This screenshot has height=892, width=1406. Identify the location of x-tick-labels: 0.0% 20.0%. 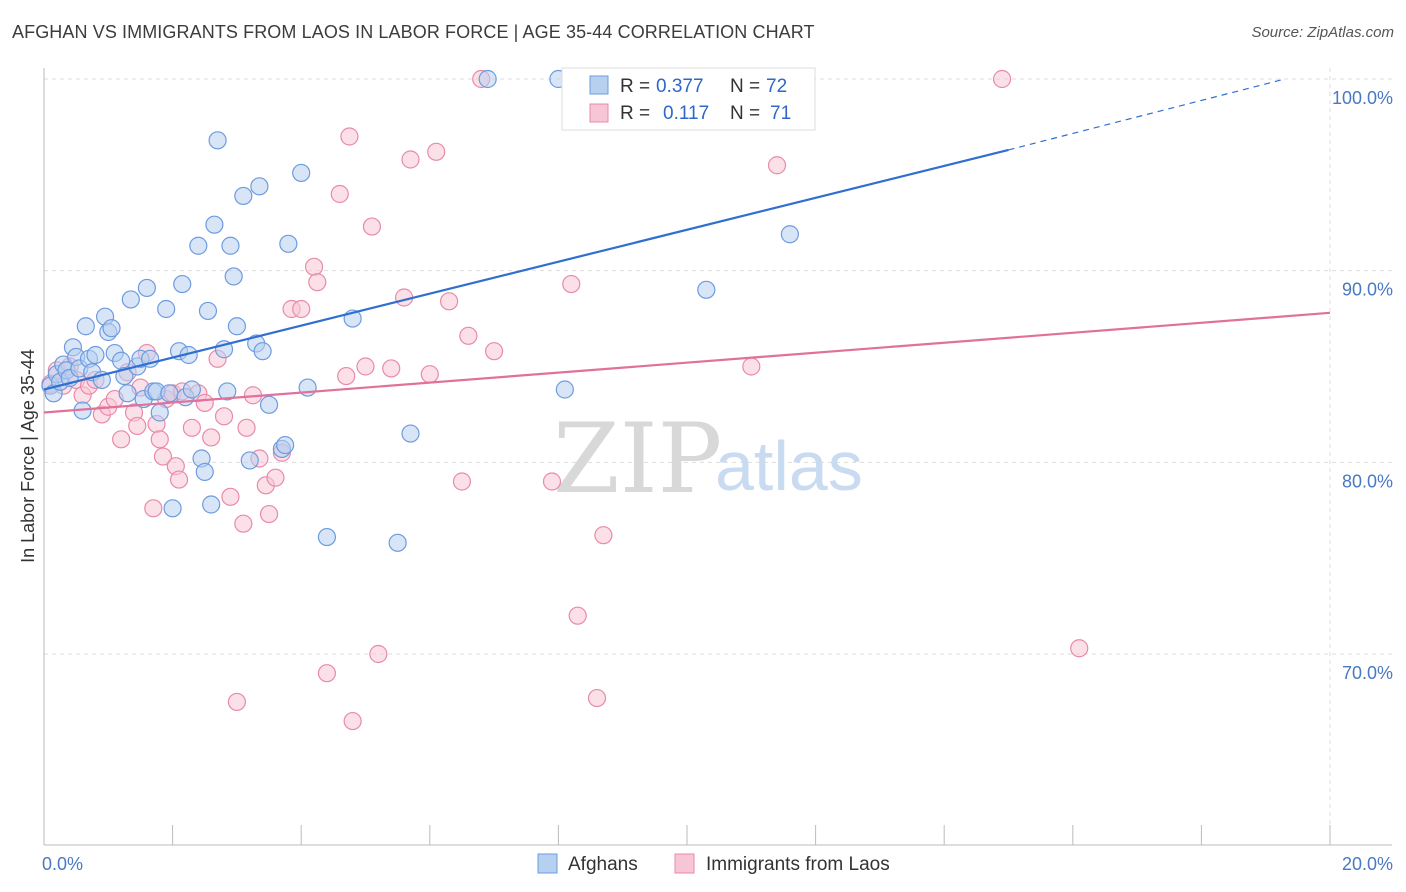
(717, 864).